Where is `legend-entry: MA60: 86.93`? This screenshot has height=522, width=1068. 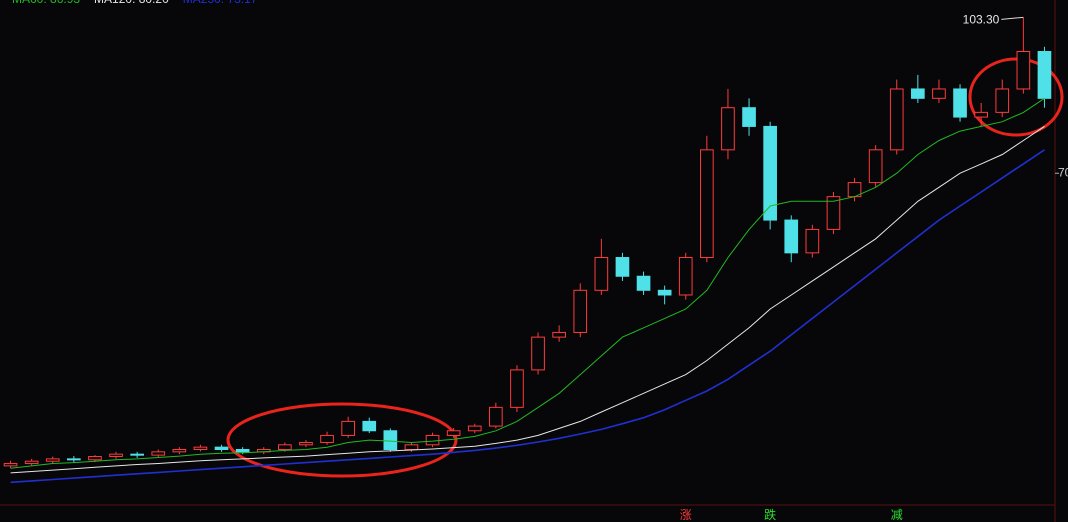
legend-entry: MA60: 86.93 is located at coordinates (46, 3).